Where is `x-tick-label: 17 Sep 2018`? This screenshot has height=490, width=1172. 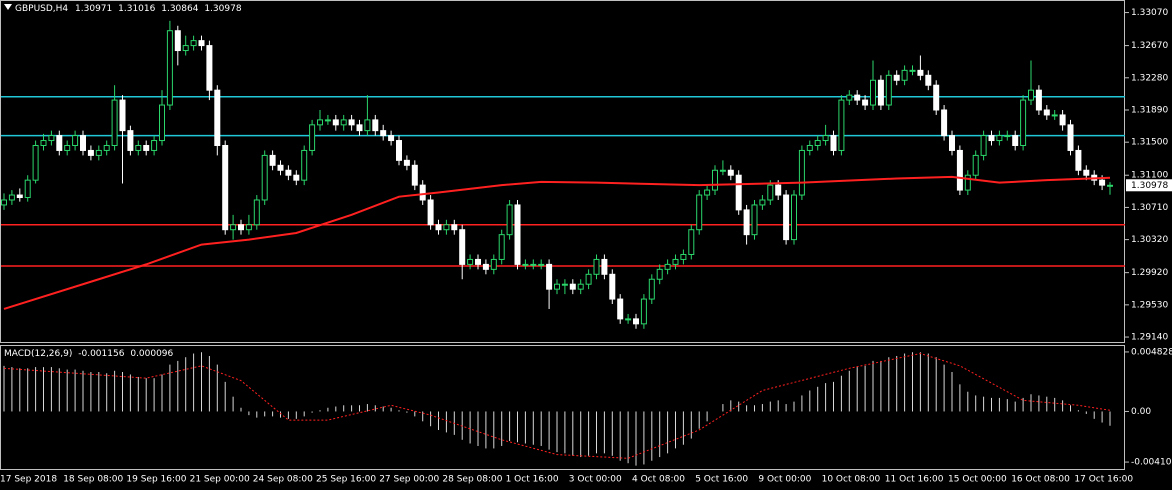 x-tick-label: 17 Sep 2018 is located at coordinates (28, 480).